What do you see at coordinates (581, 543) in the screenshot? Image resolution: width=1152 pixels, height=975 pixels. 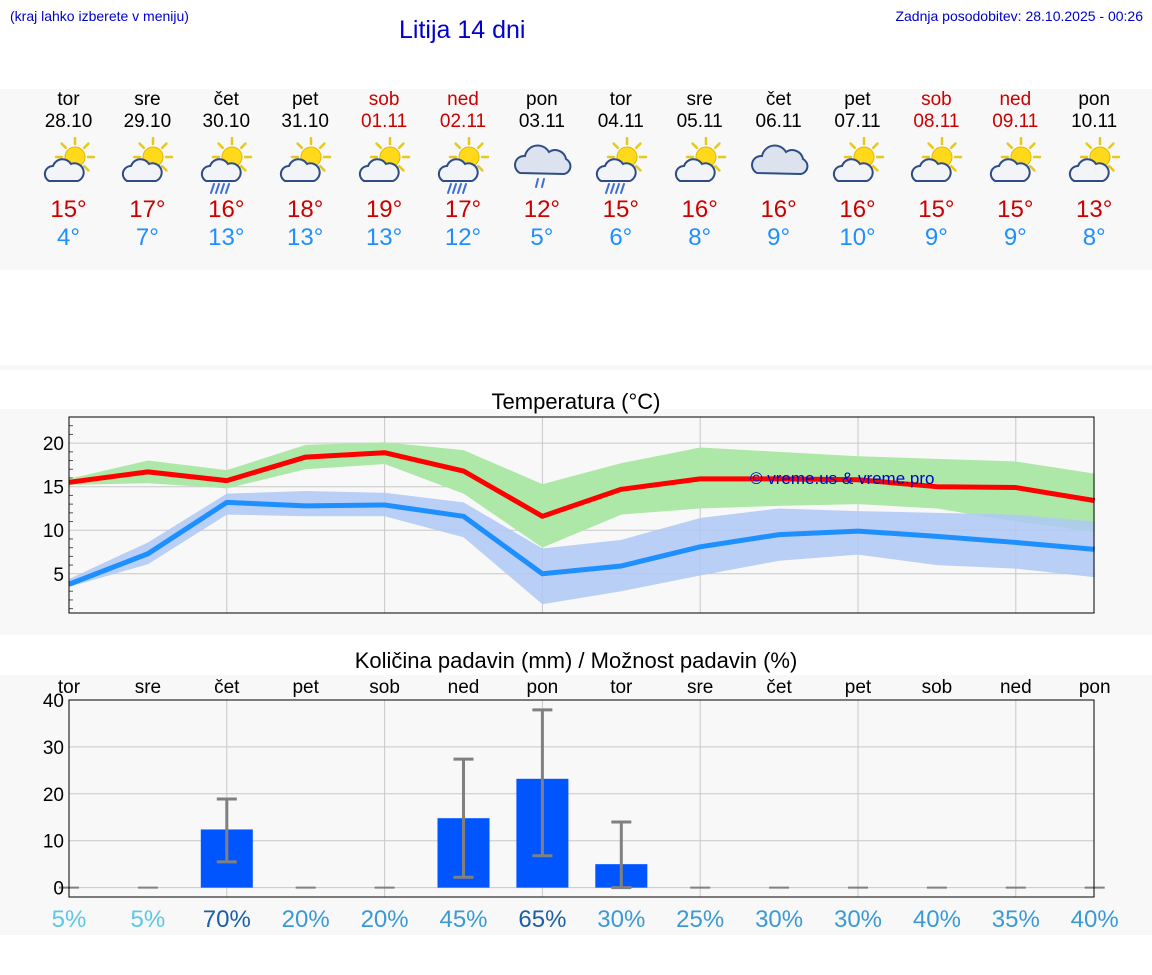 I see `series-line-min` at bounding box center [581, 543].